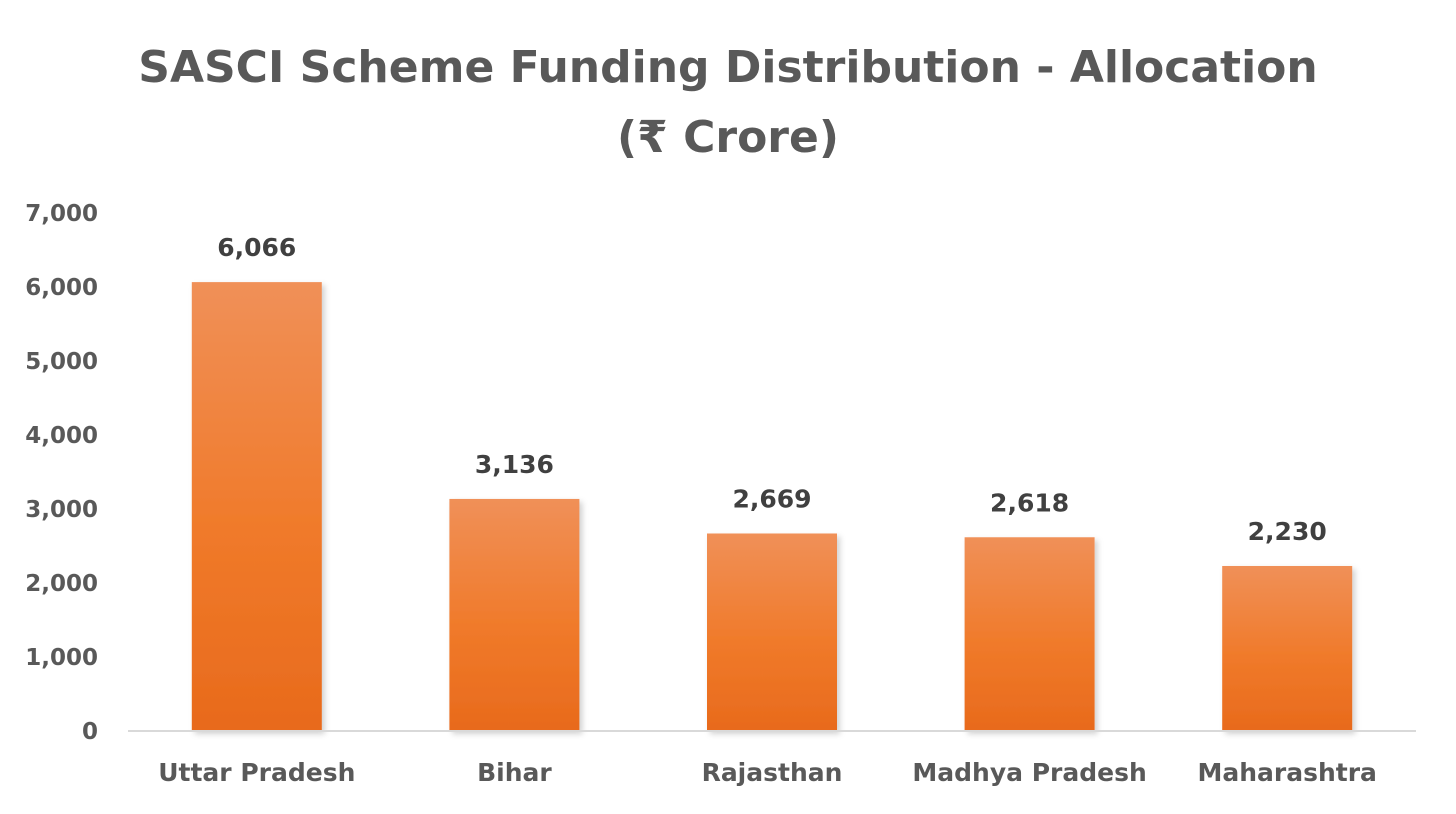 The image size is (1456, 814). Describe the element at coordinates (61, 436) in the screenshot. I see `y-tick-label: 4,000` at that location.